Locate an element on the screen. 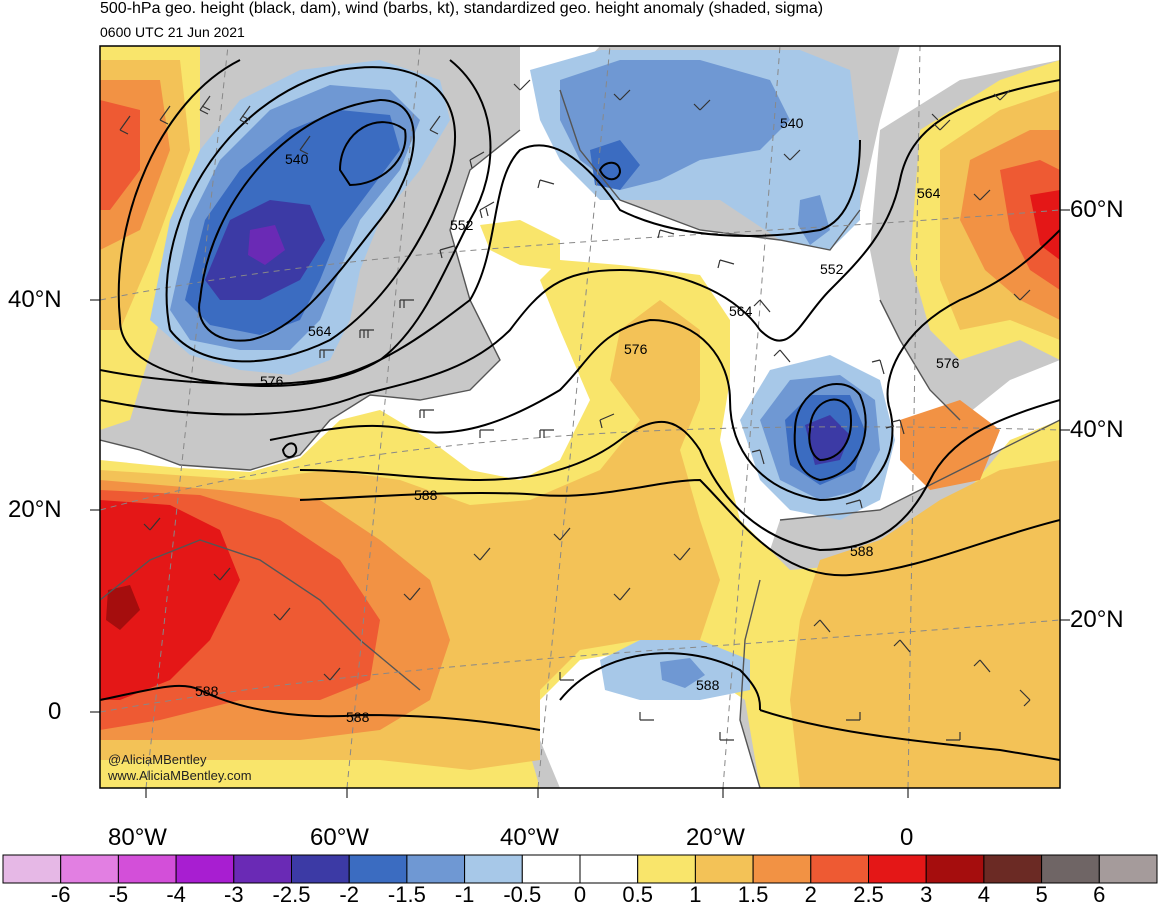  colorbar-tick-label: 2.5 is located at coordinates (868, 894).